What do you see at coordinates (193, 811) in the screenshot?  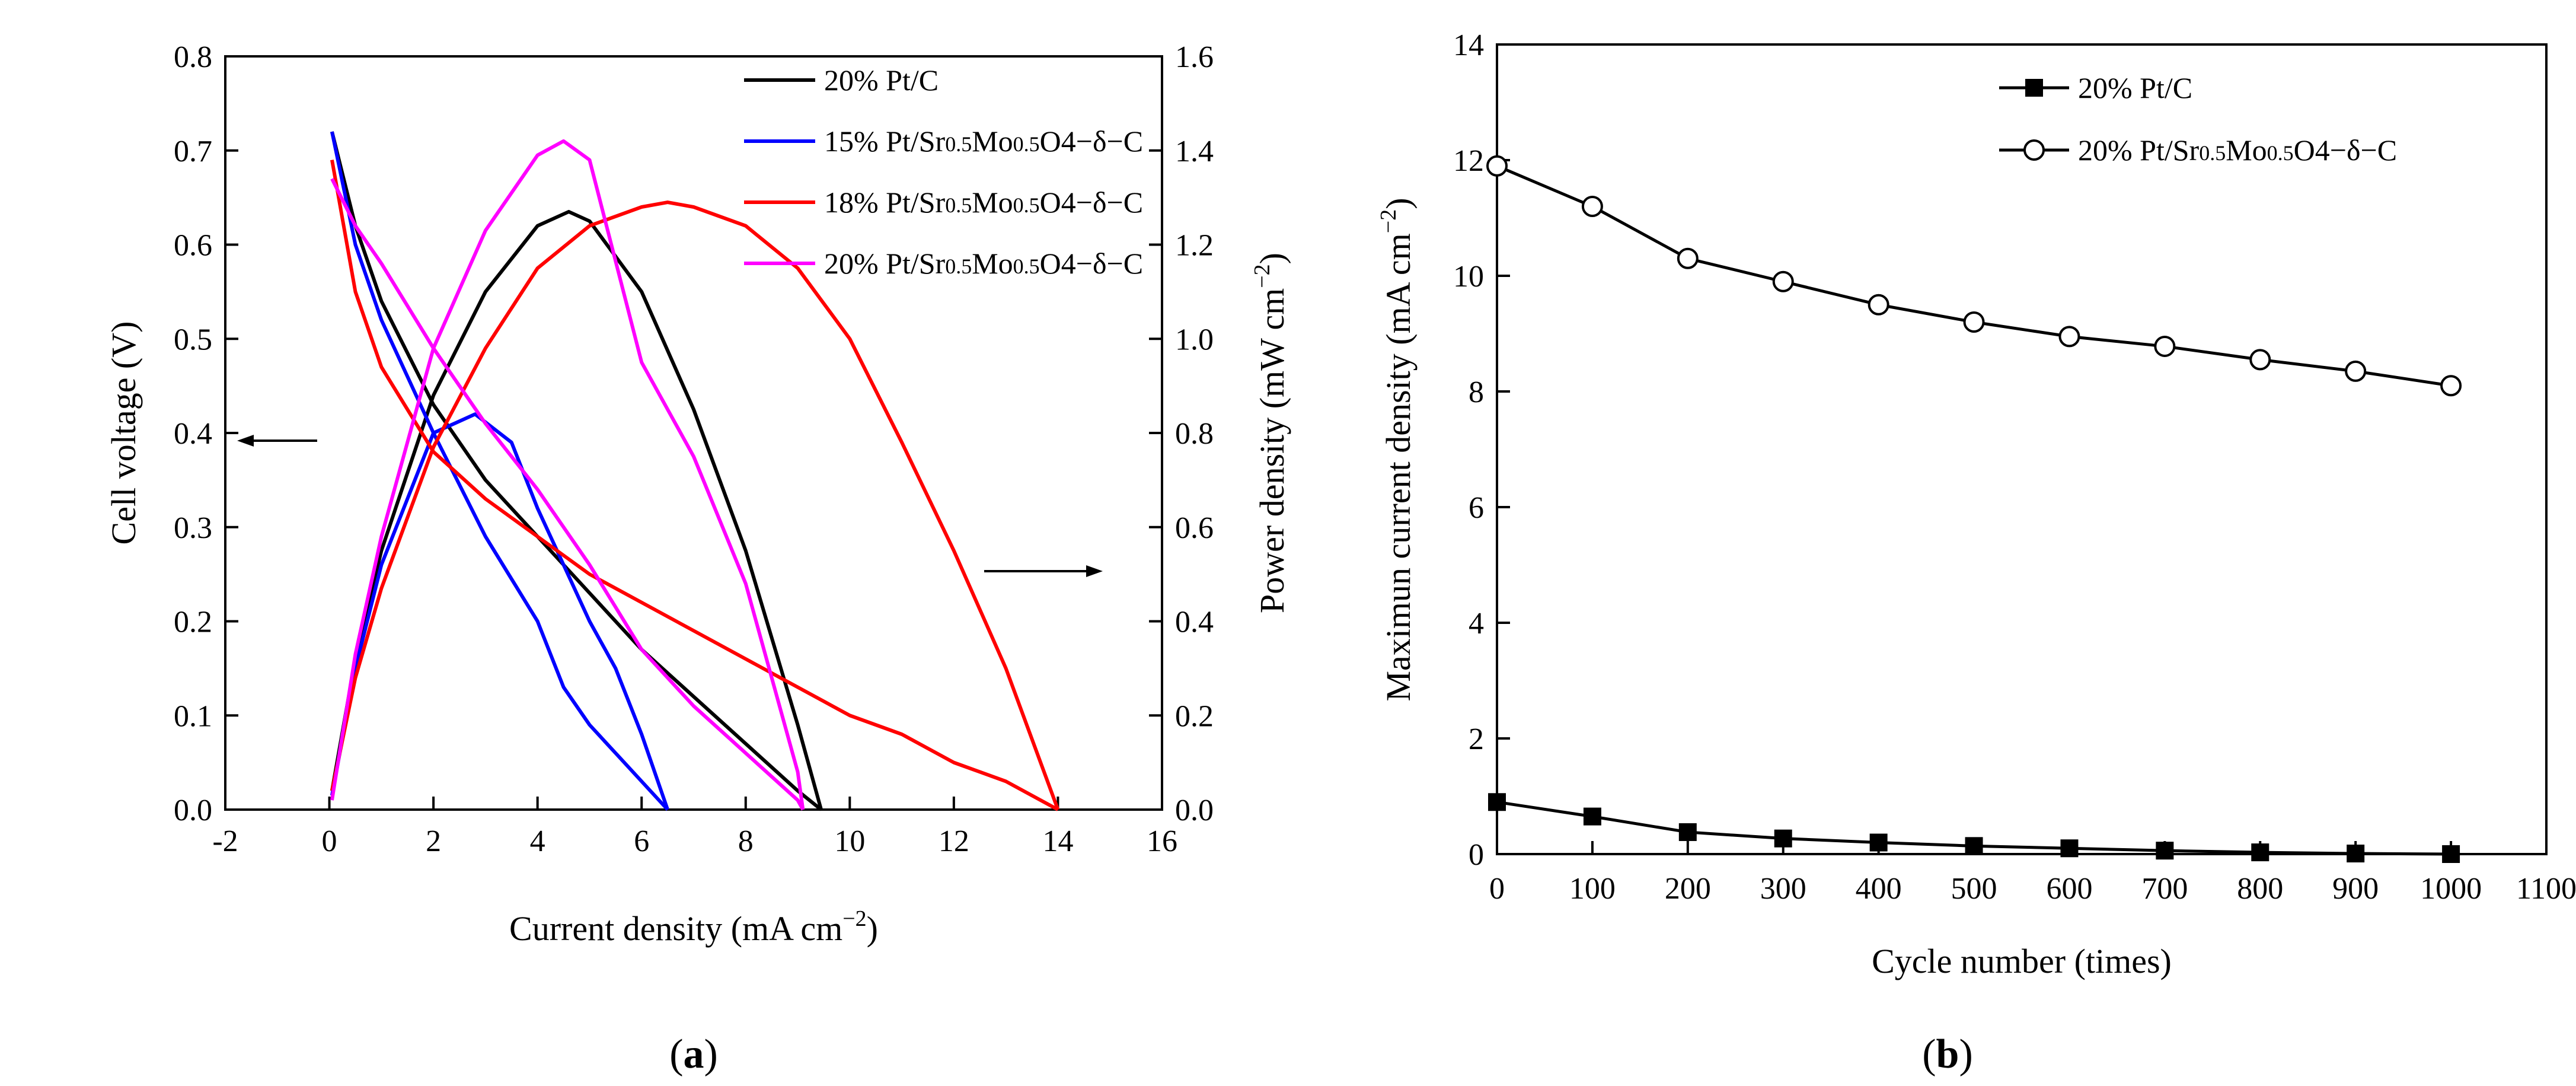 I see `y-left-tick-label: 0.0` at bounding box center [193, 811].